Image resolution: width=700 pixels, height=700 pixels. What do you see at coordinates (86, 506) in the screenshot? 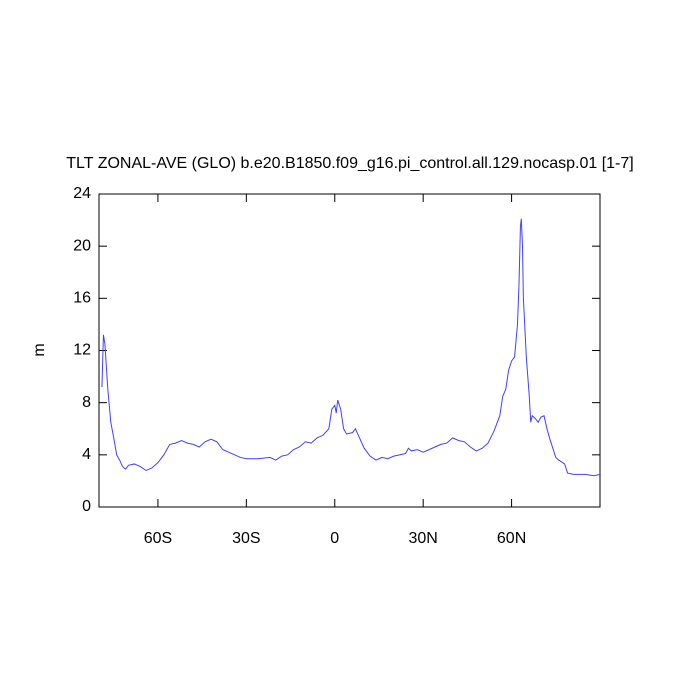
I see `y-tick-label: 0` at bounding box center [86, 506].